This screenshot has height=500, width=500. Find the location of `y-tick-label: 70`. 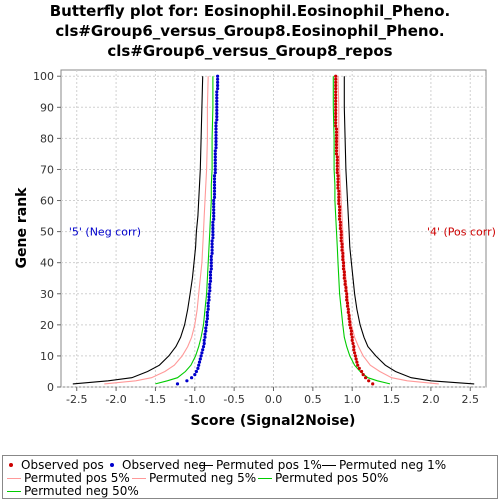

y-tick-label: 70 is located at coordinates (47, 169).